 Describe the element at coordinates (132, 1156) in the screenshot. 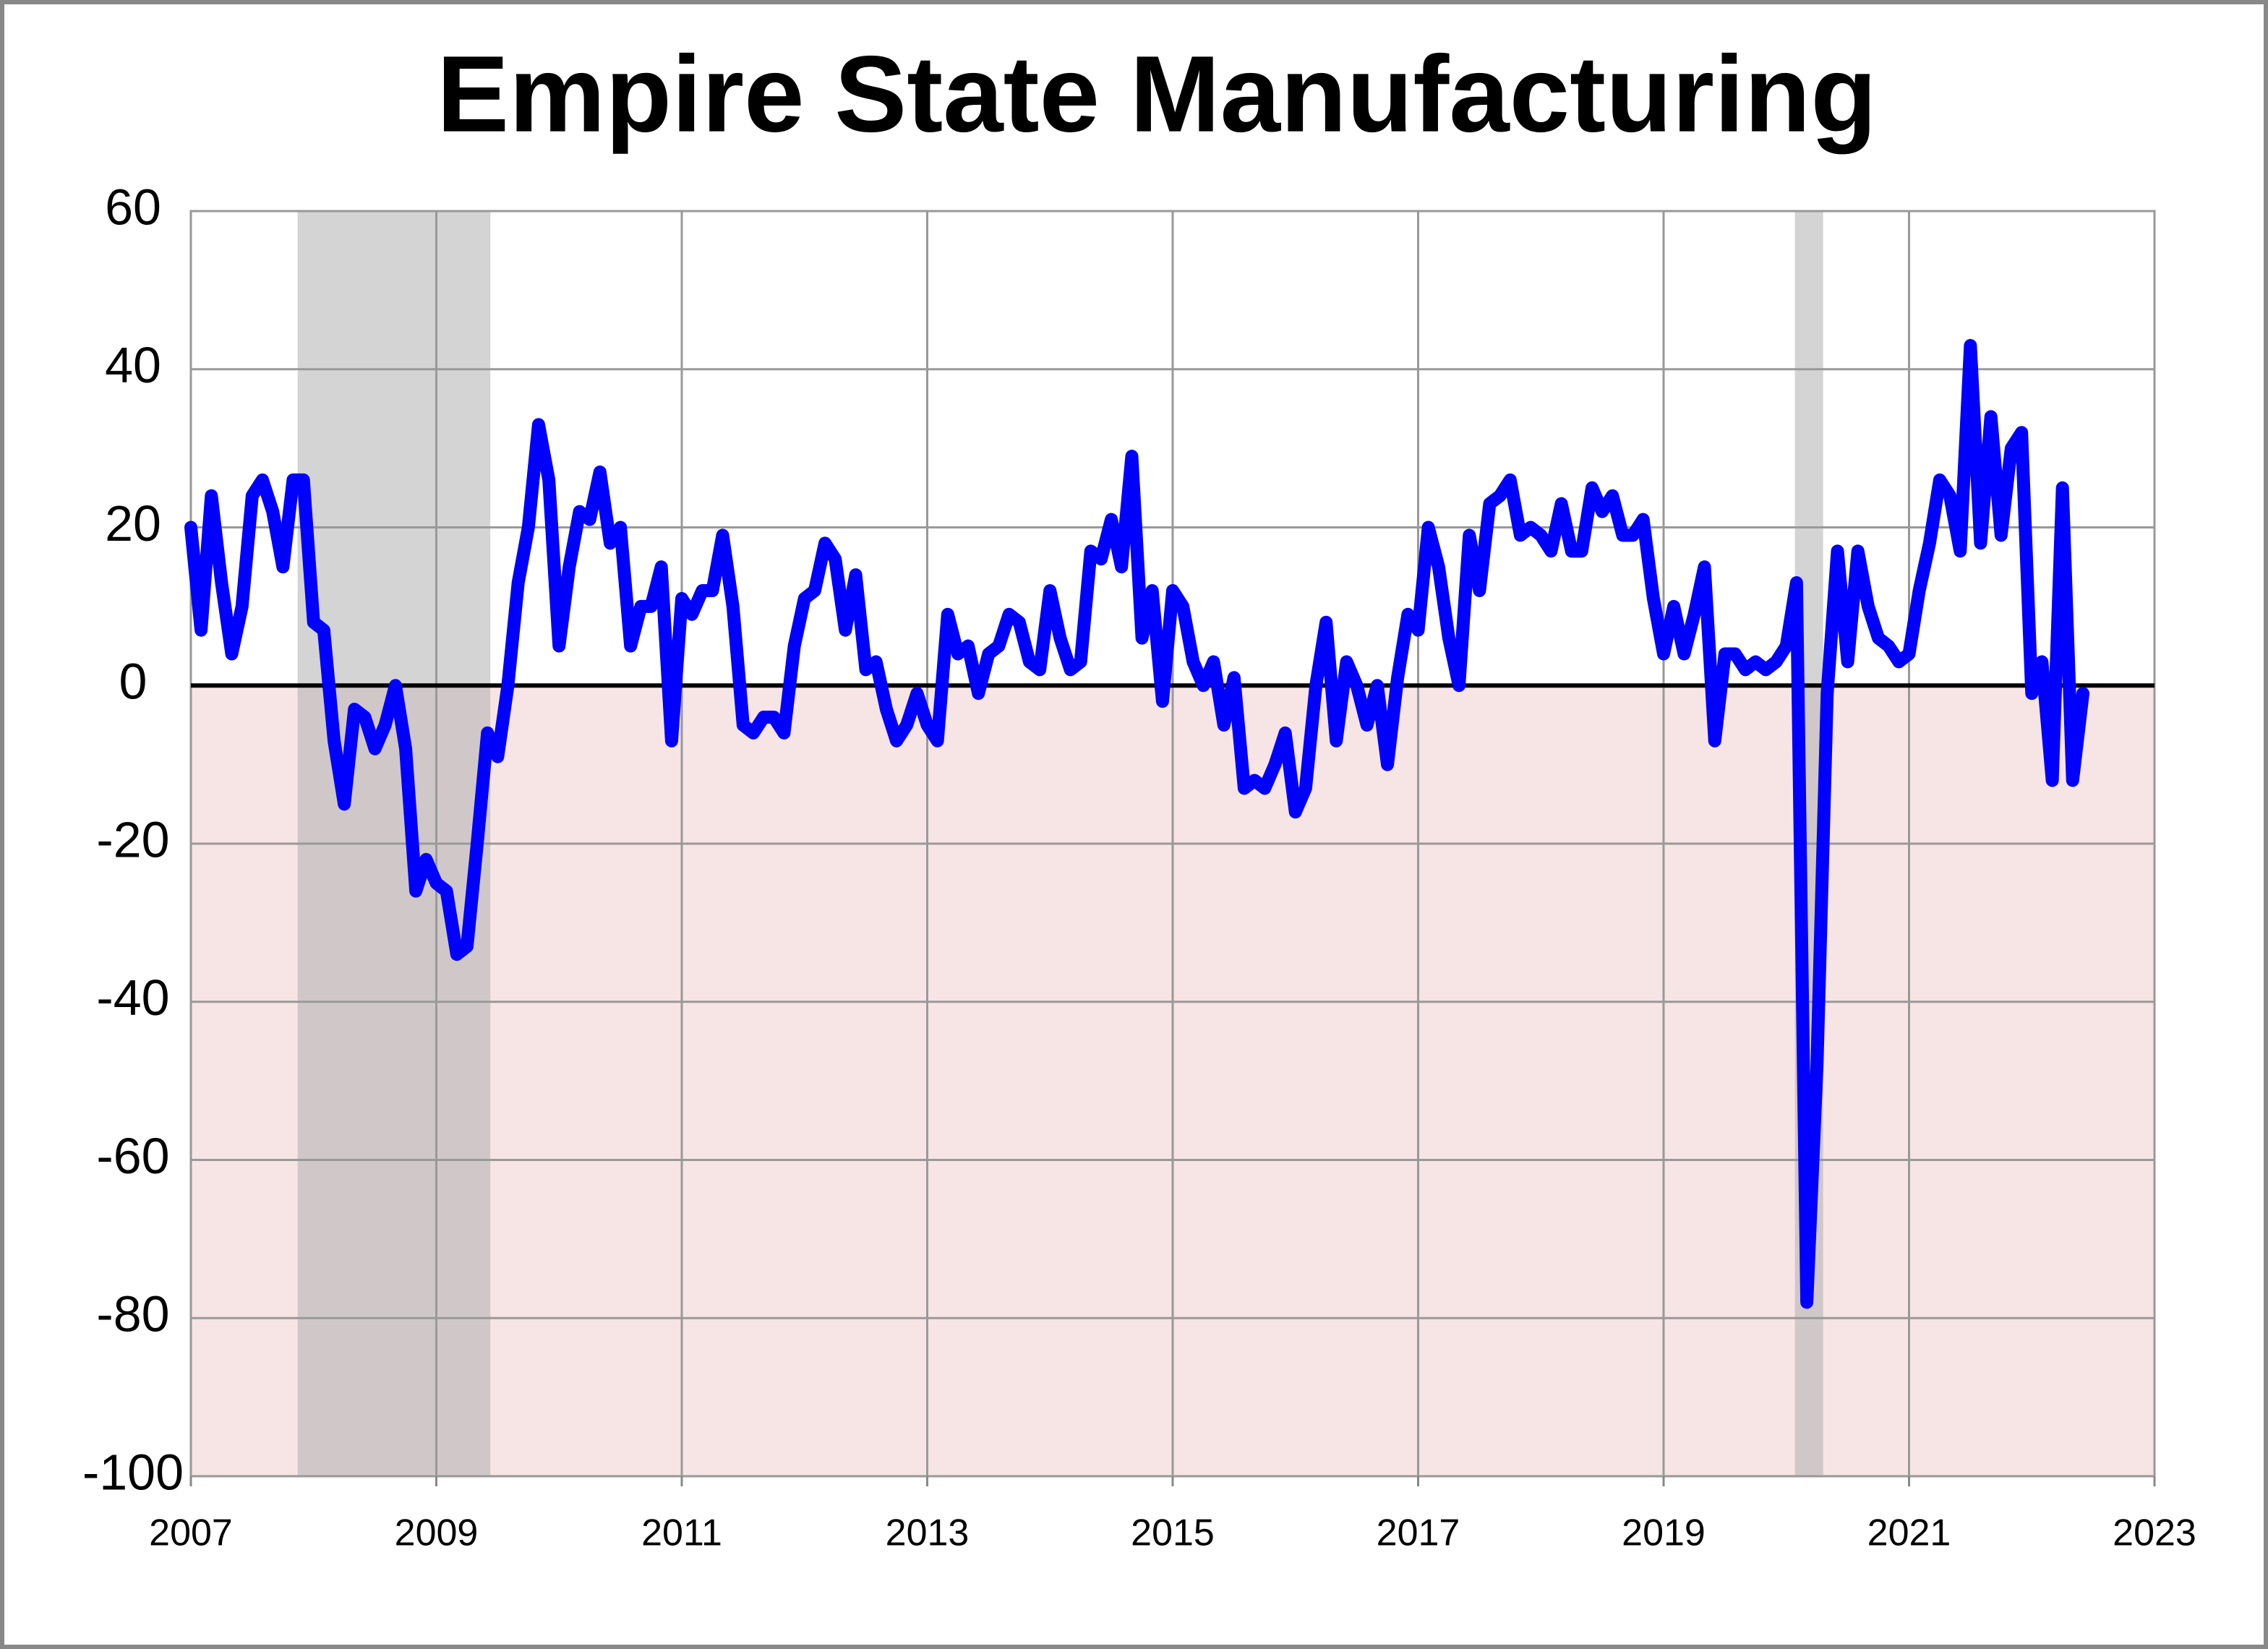

I see `y-tick-label: -60` at that location.